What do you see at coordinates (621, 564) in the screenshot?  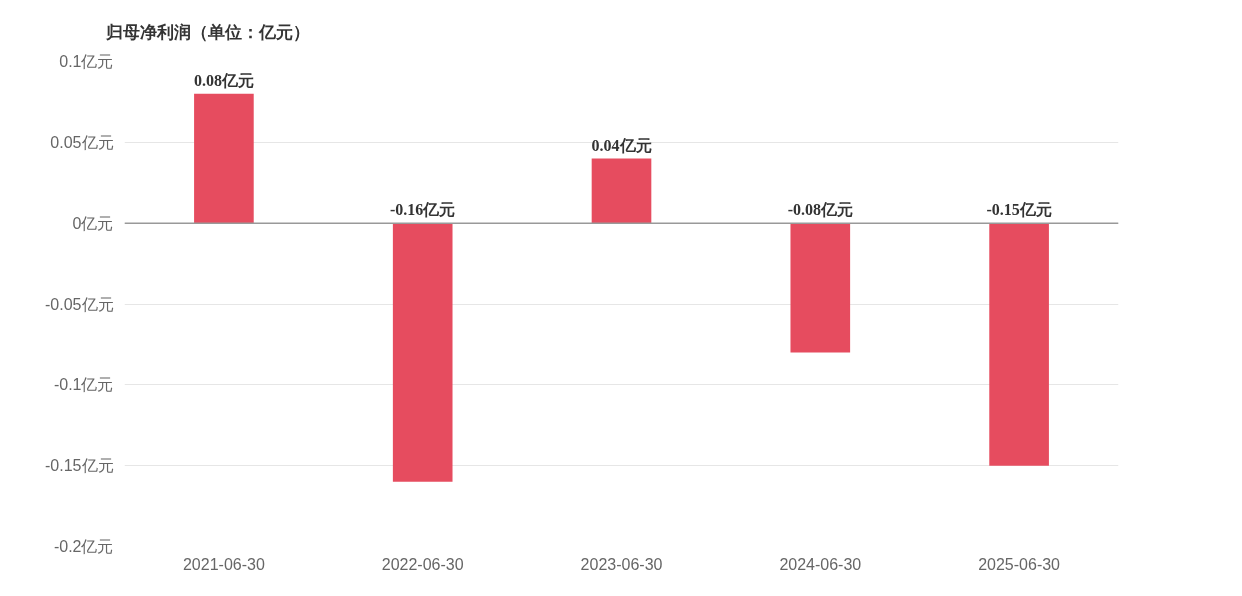 I see `x-tick-label: 2023-06-30` at bounding box center [621, 564].